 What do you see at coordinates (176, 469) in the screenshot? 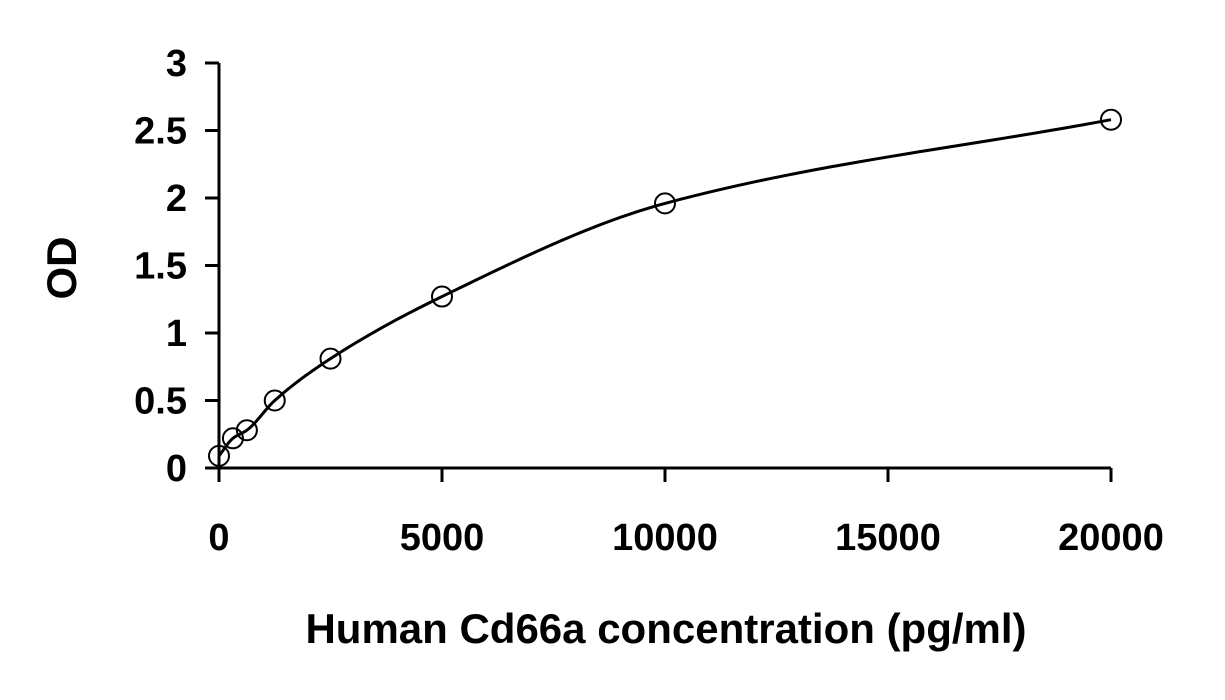
I see `y-tick-label: 0` at bounding box center [176, 469].